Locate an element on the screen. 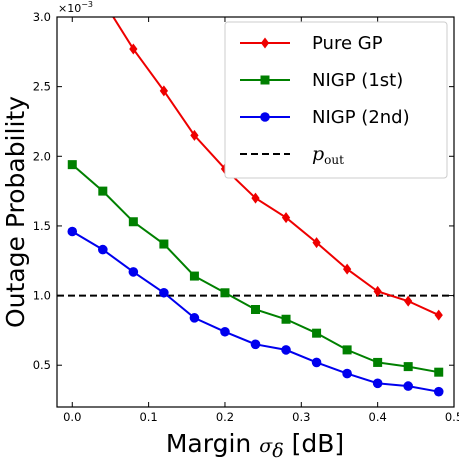 This screenshot has height=461, width=459. y-tick-label: 1.0 is located at coordinates (42, 296).